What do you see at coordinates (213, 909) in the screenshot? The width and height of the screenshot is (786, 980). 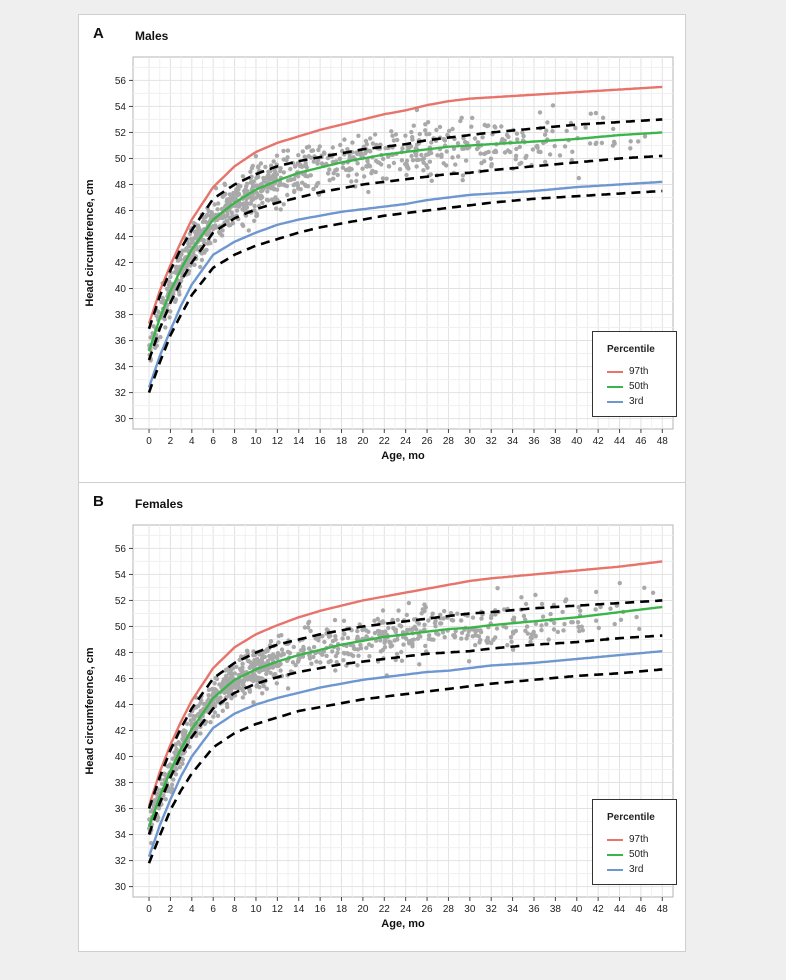 I see `x-tick-label: 6` at bounding box center [213, 909].